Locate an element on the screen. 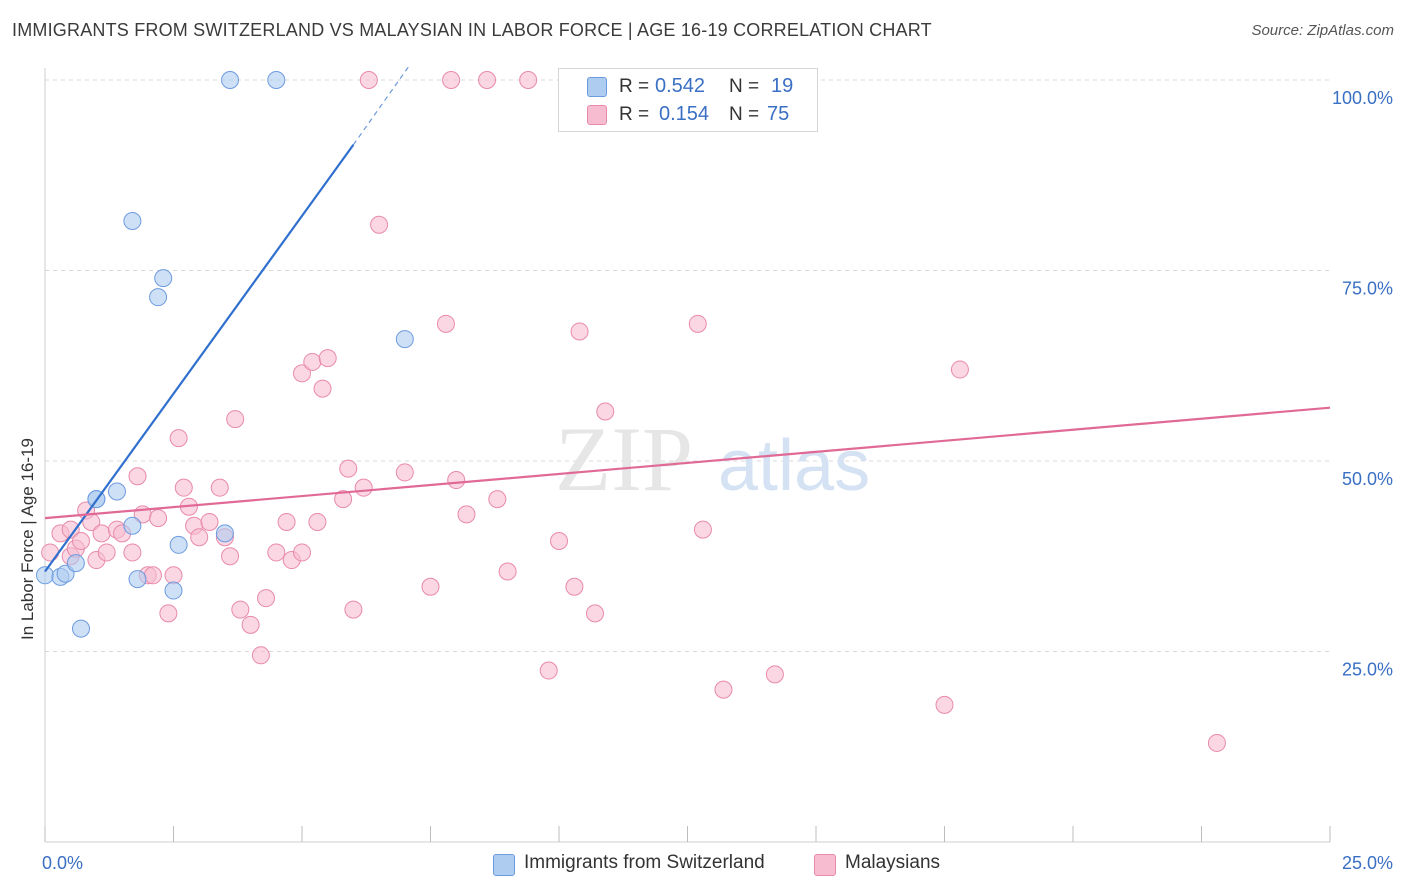  legend-r-label-pink: R = is located at coordinates (634, 114).